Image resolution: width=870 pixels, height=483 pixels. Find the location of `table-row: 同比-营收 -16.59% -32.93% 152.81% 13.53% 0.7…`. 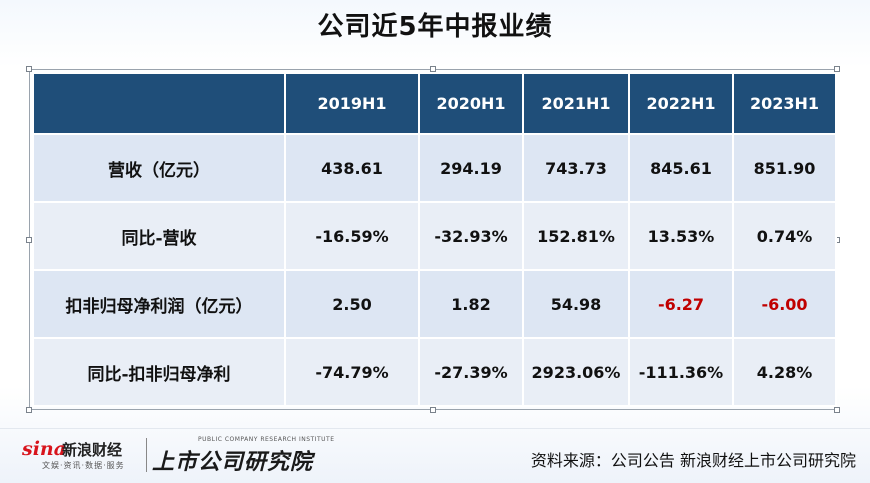

table-row: 同比-营收 -16.59% -32.93% 152.81% 13.53% 0.7… is located at coordinates (434, 236).